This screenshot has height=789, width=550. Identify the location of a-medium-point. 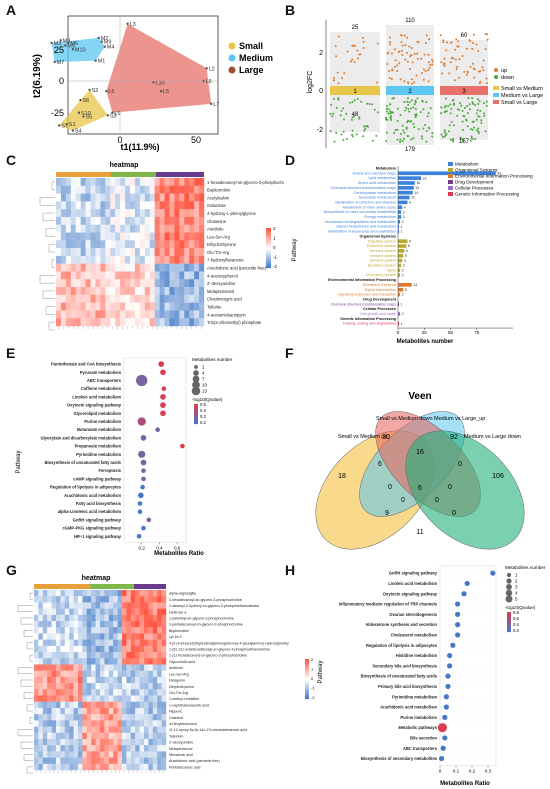
(73, 49).